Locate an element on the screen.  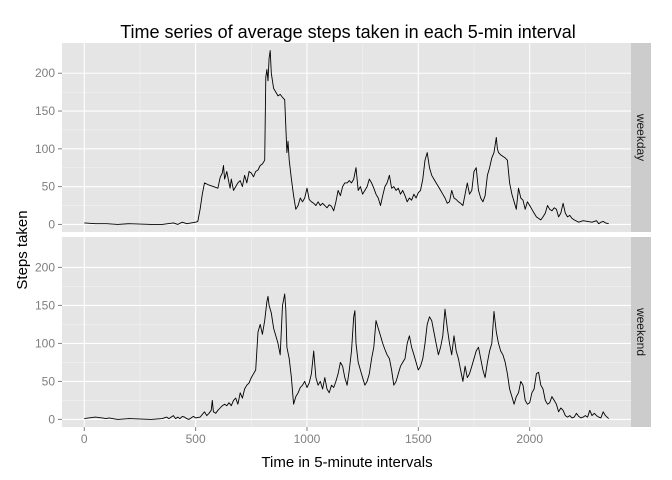
x-tick-label: 500 is located at coordinates (196, 439).